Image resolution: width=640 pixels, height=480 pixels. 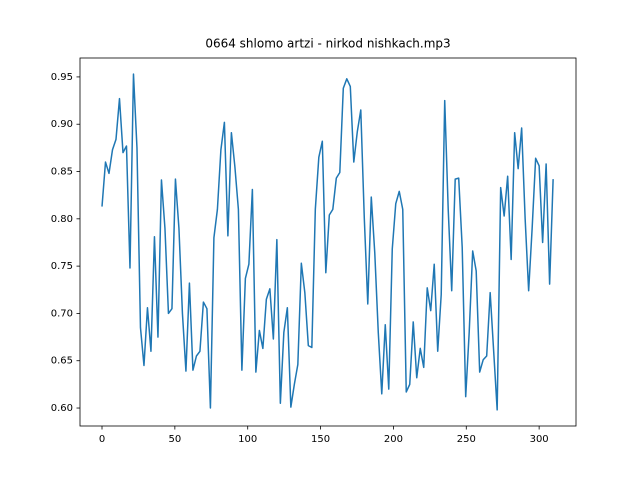 What do you see at coordinates (247, 439) in the screenshot?
I see `x-tick-label: 100` at bounding box center [247, 439].